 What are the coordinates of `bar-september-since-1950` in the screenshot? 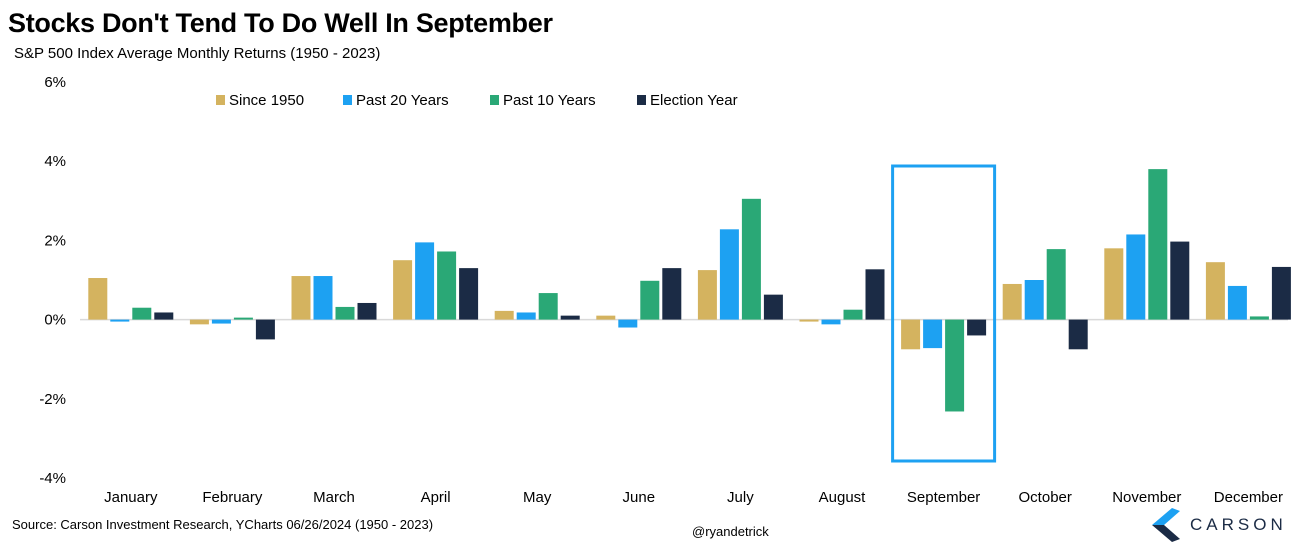 It's located at (911, 334).